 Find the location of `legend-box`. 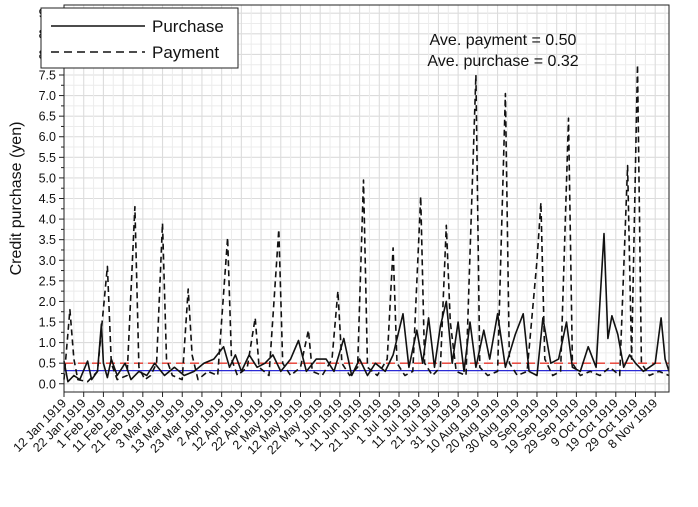

legend-box is located at coordinates (139, 38).